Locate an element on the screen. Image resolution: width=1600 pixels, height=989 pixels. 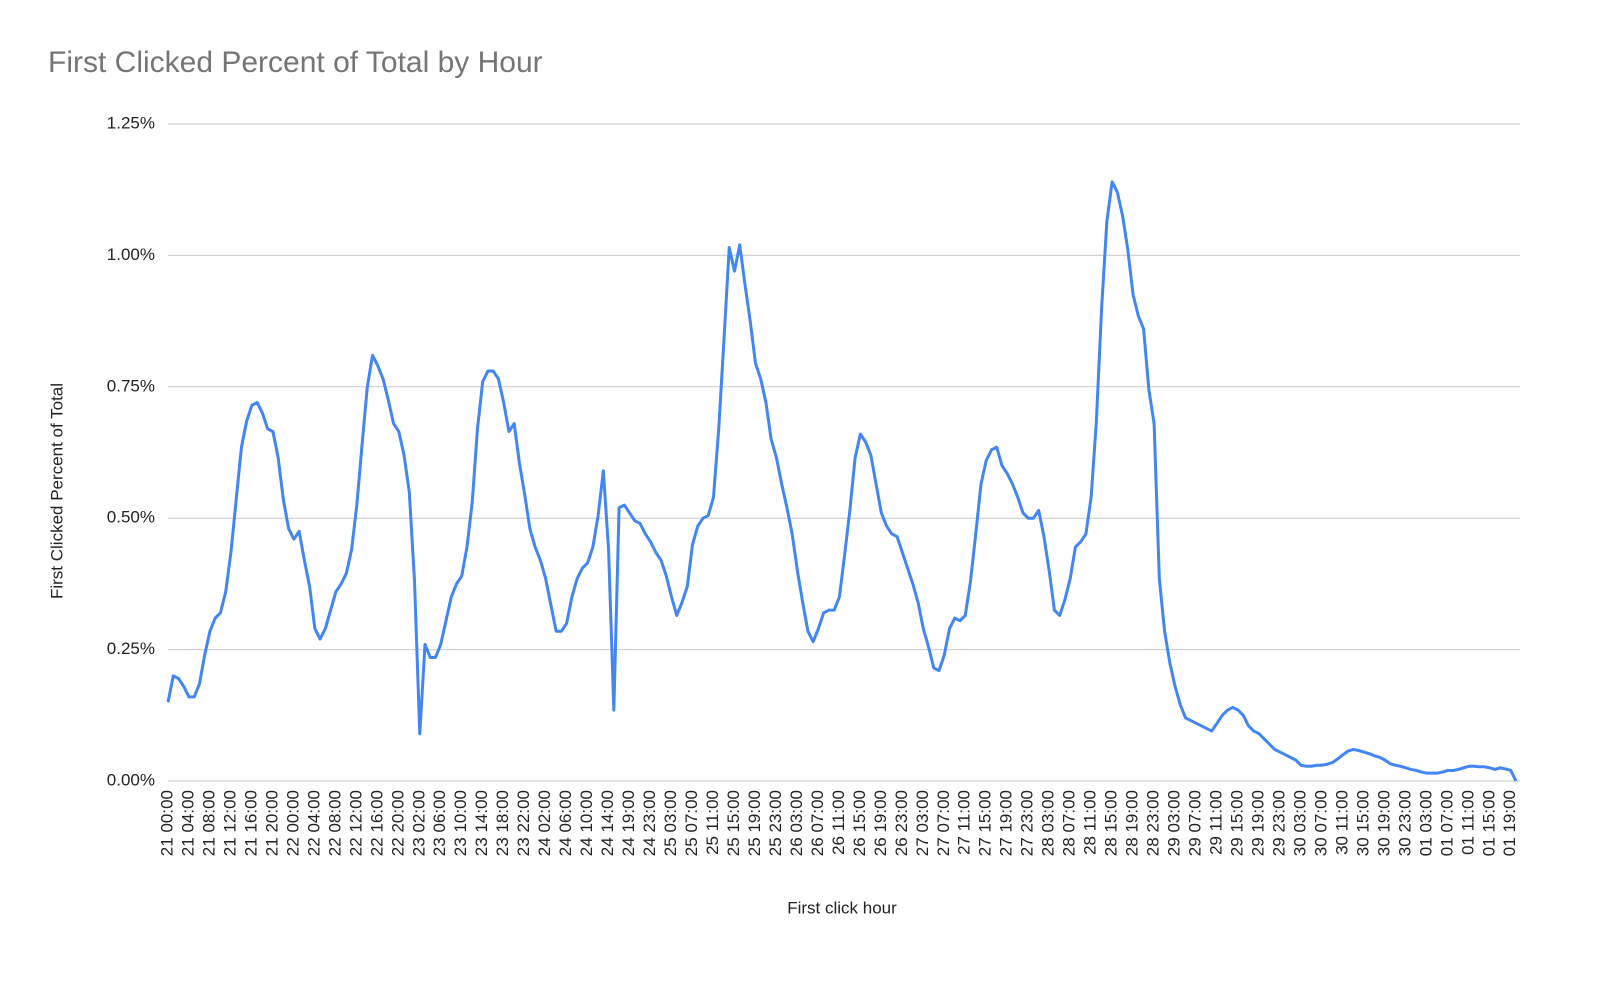
x-tick-label: 01 11:00 is located at coordinates (1467, 822).